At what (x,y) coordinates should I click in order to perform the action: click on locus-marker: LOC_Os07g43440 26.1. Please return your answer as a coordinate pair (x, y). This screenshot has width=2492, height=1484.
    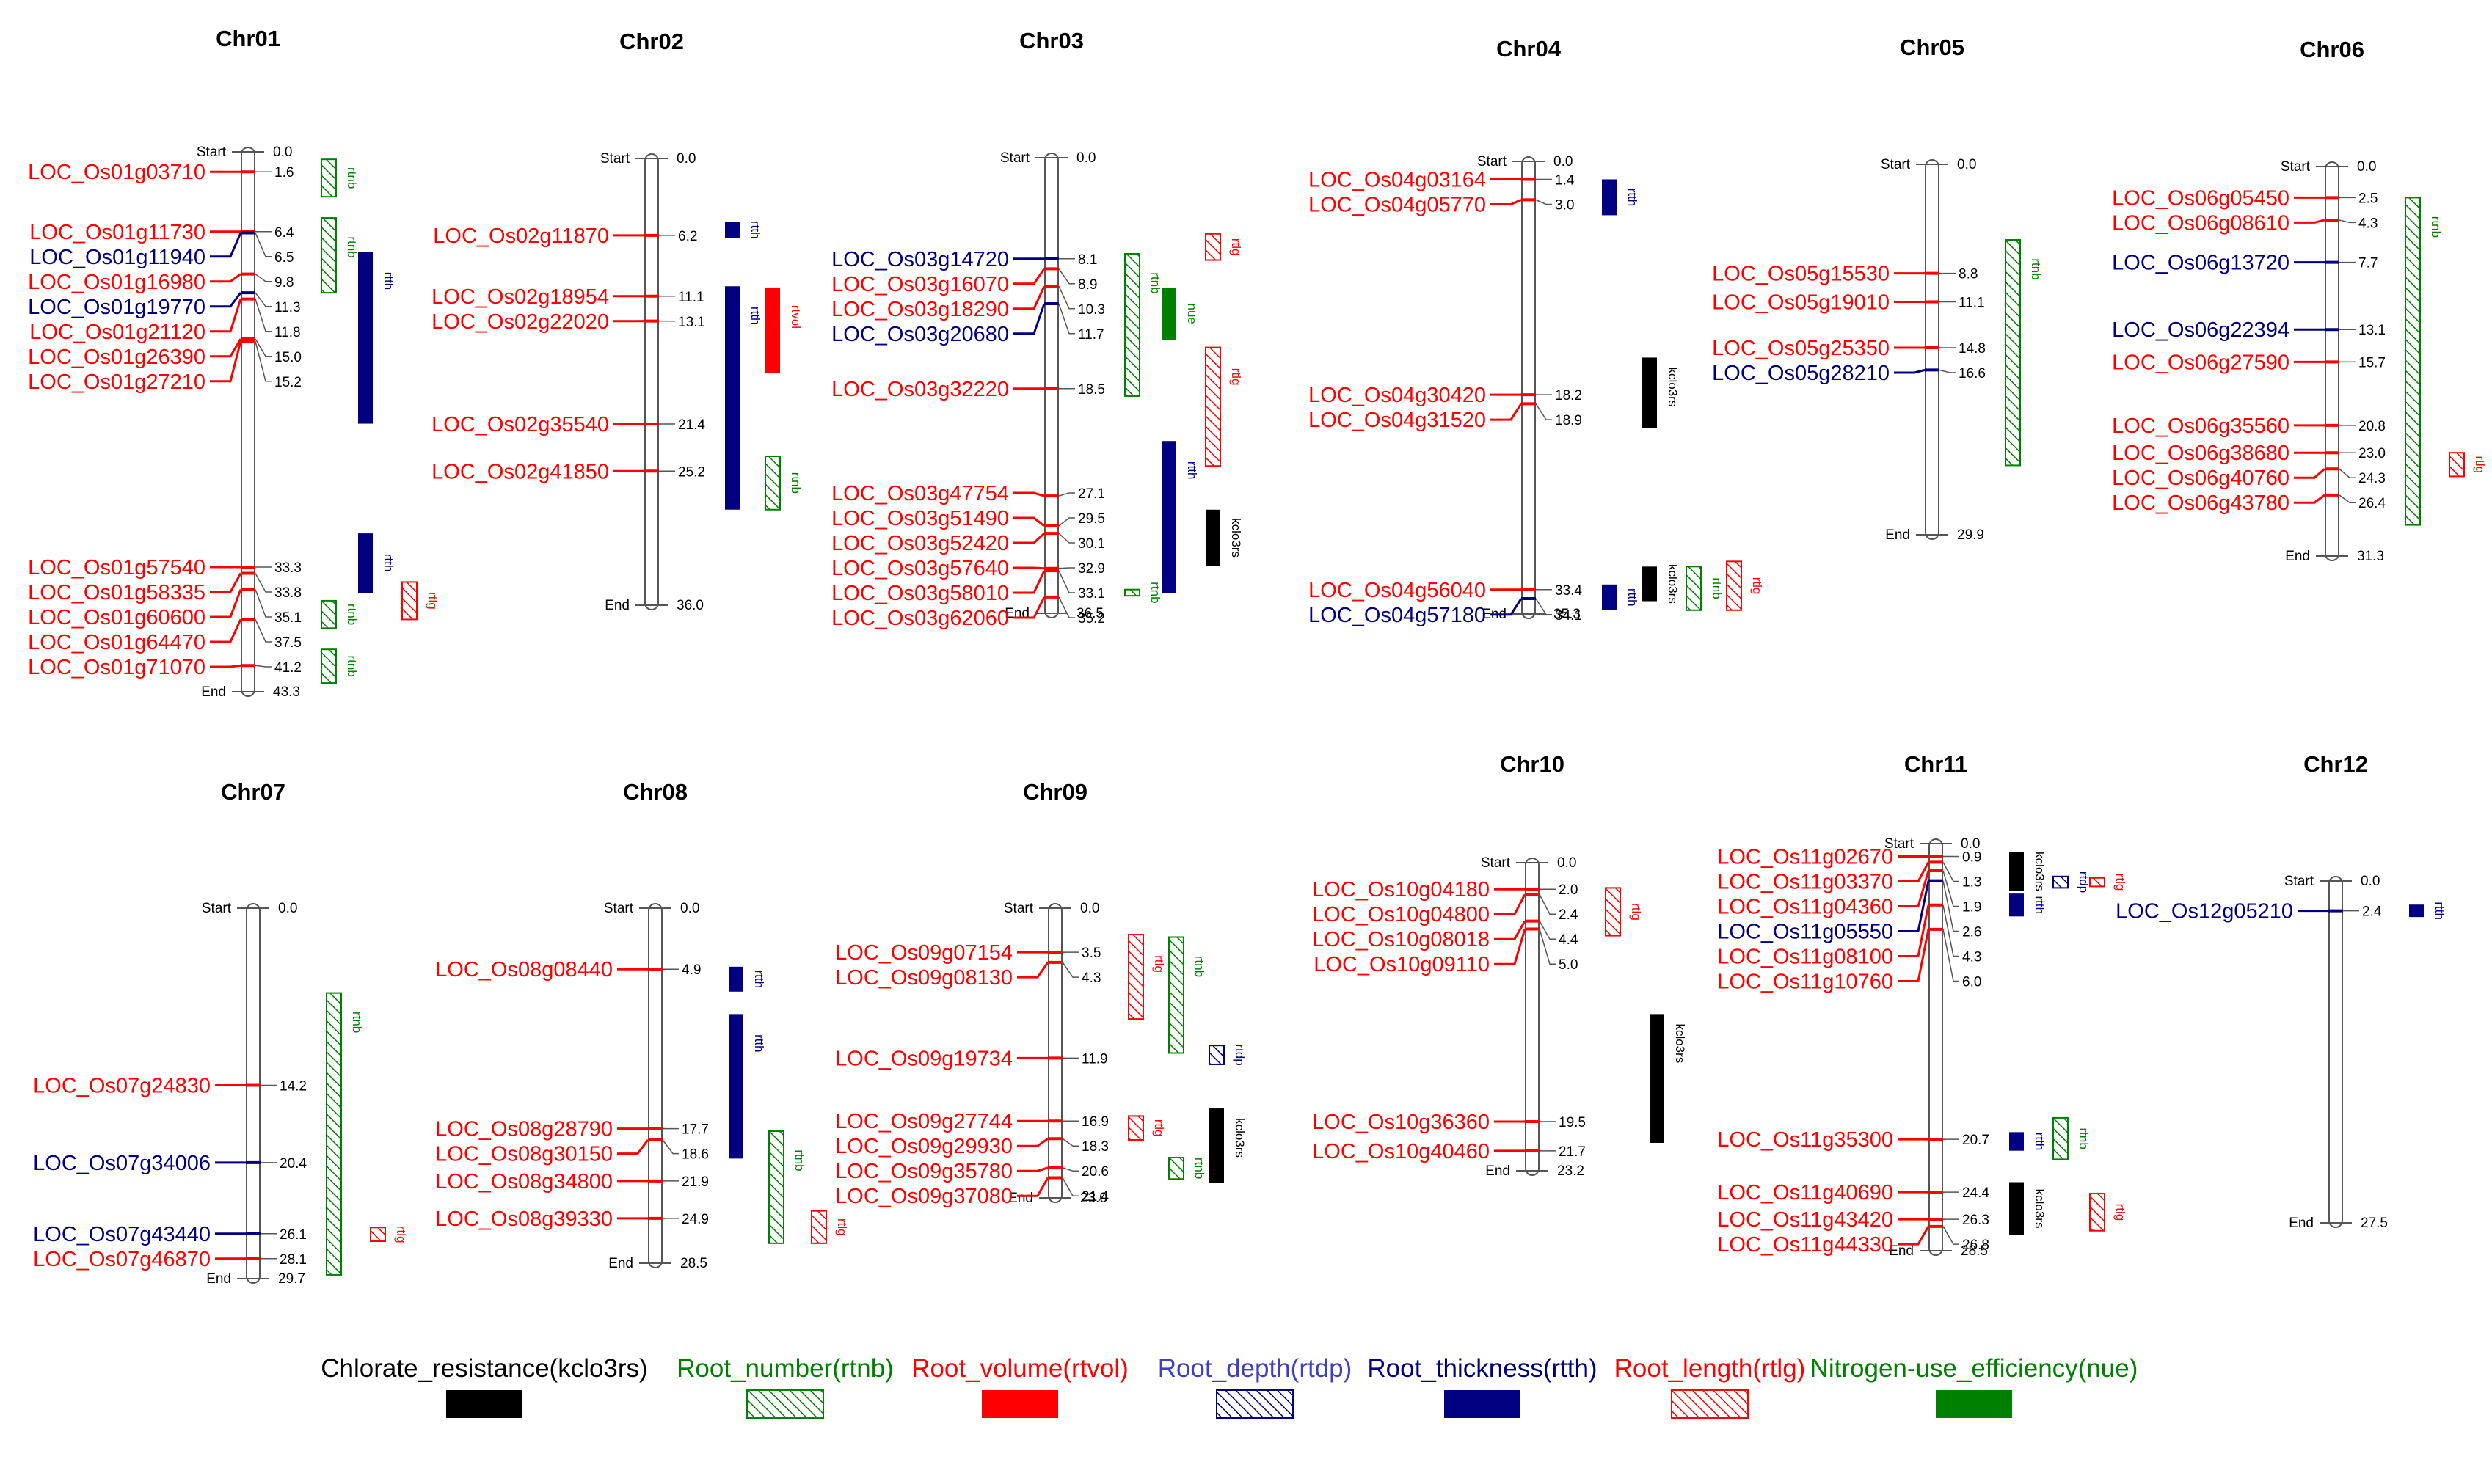
    Looking at the image, I should click on (170, 1234).